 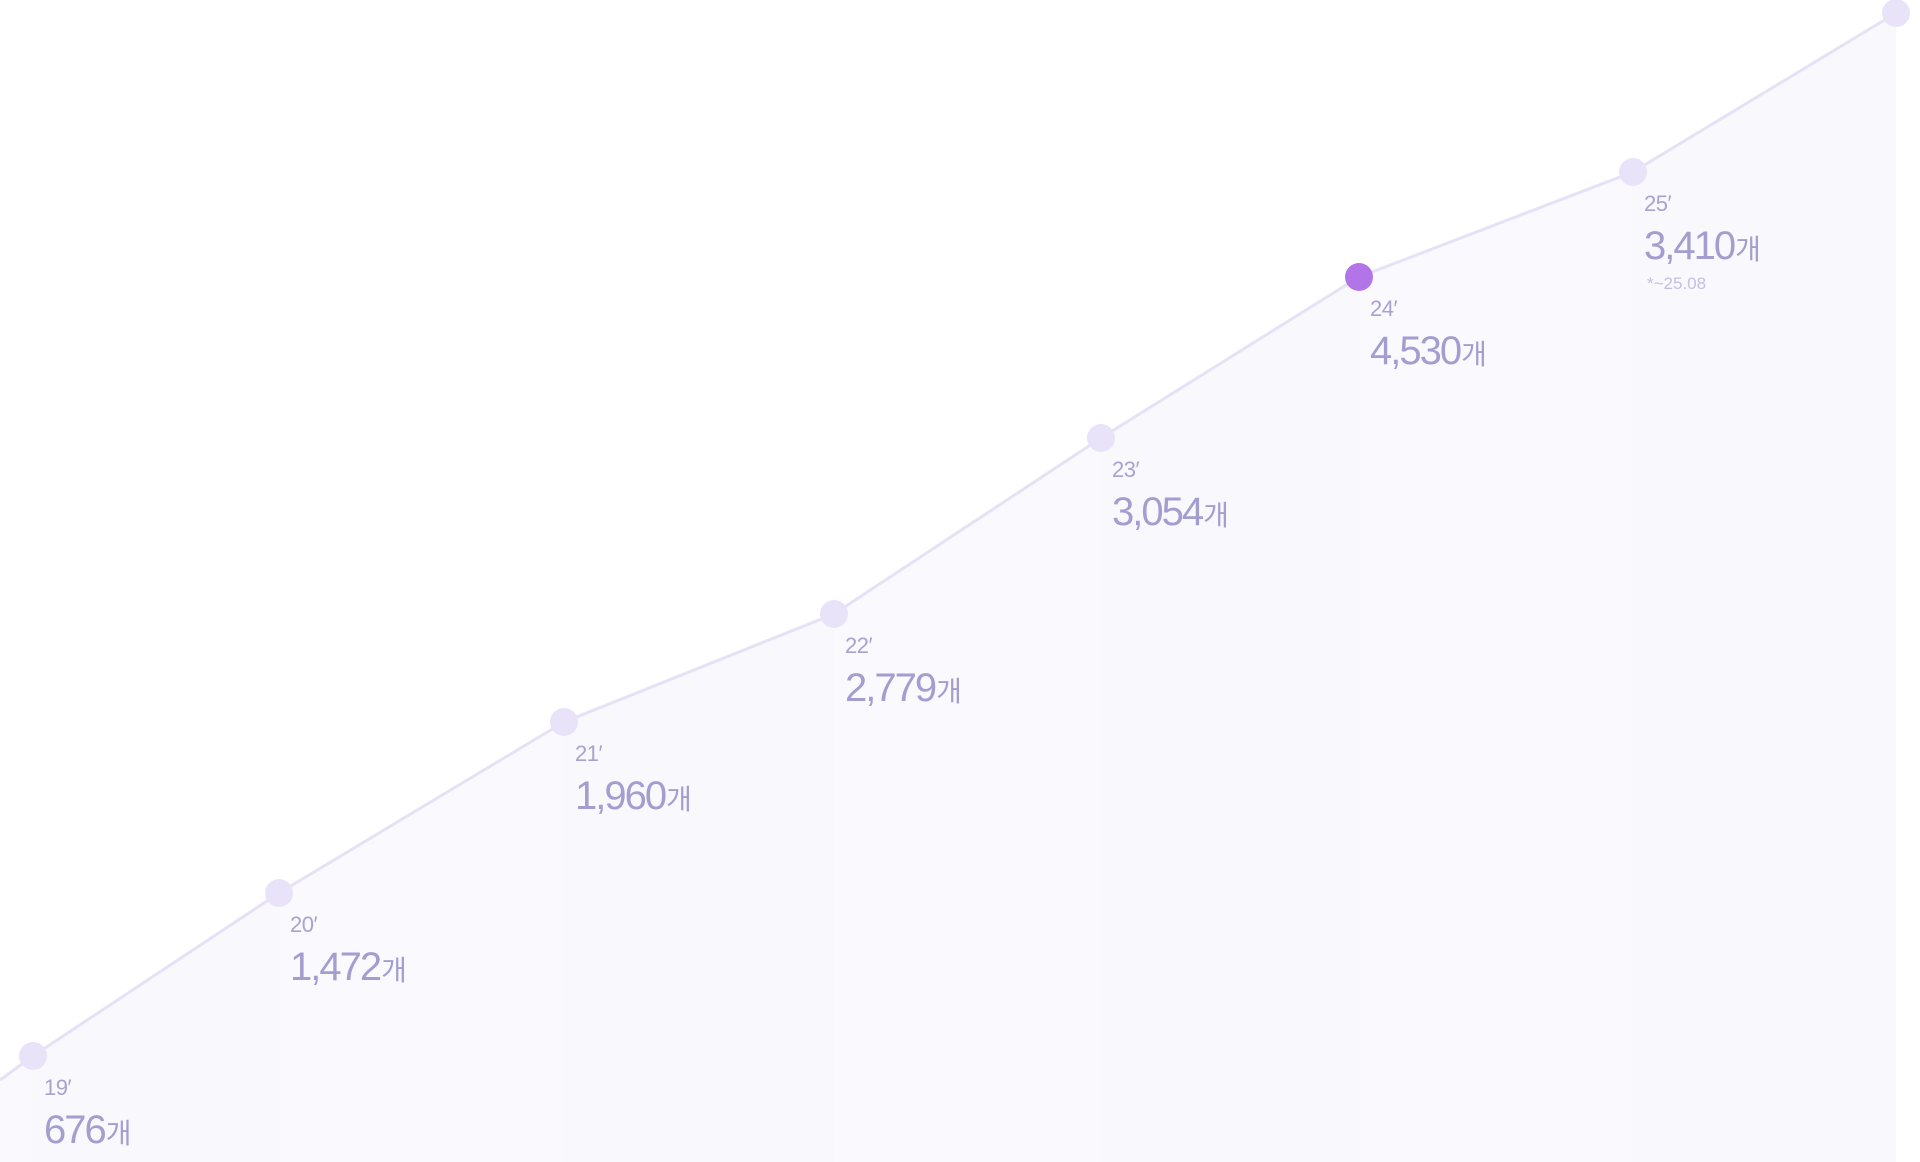 I want to click on year-label: 22′, so click(x=858, y=645).